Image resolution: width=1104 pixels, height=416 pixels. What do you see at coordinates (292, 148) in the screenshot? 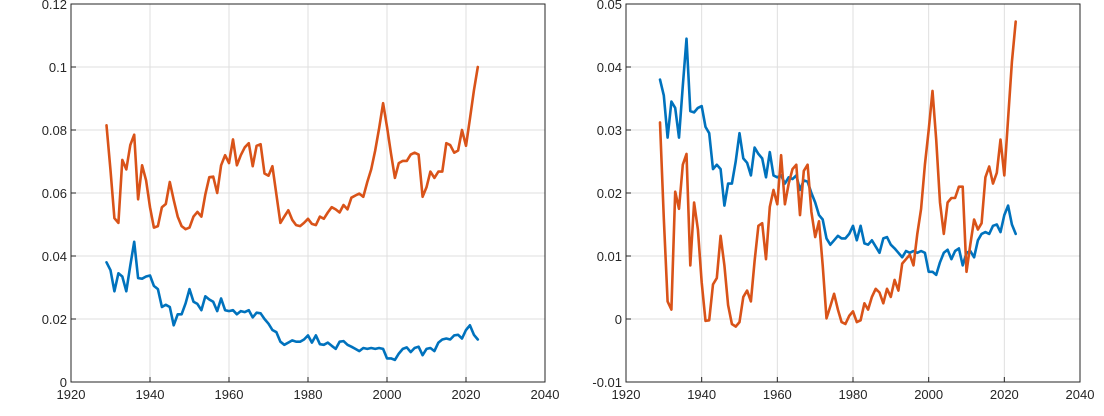
I see `chart-left-series-line-orange` at bounding box center [292, 148].